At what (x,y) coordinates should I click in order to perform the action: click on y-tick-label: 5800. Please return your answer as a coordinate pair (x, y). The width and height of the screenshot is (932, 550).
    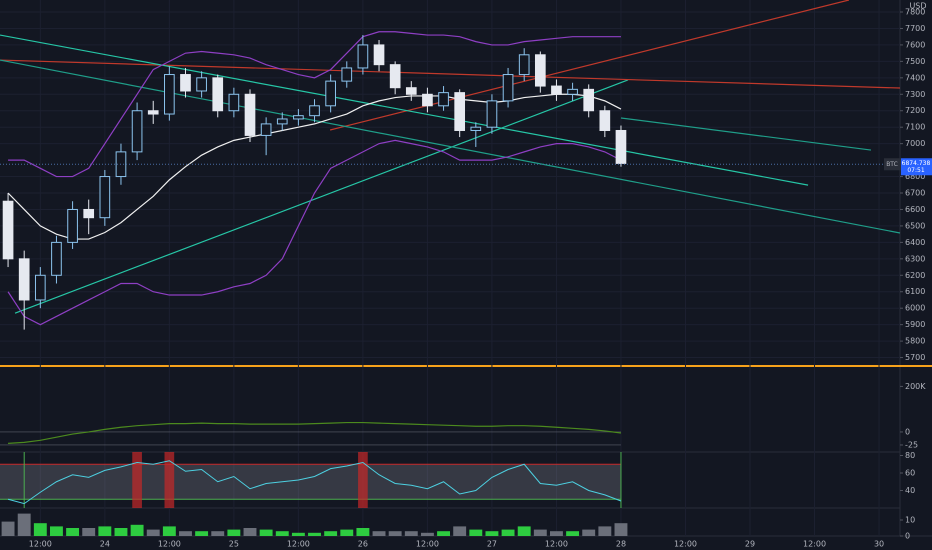
    Looking at the image, I should click on (915, 341).